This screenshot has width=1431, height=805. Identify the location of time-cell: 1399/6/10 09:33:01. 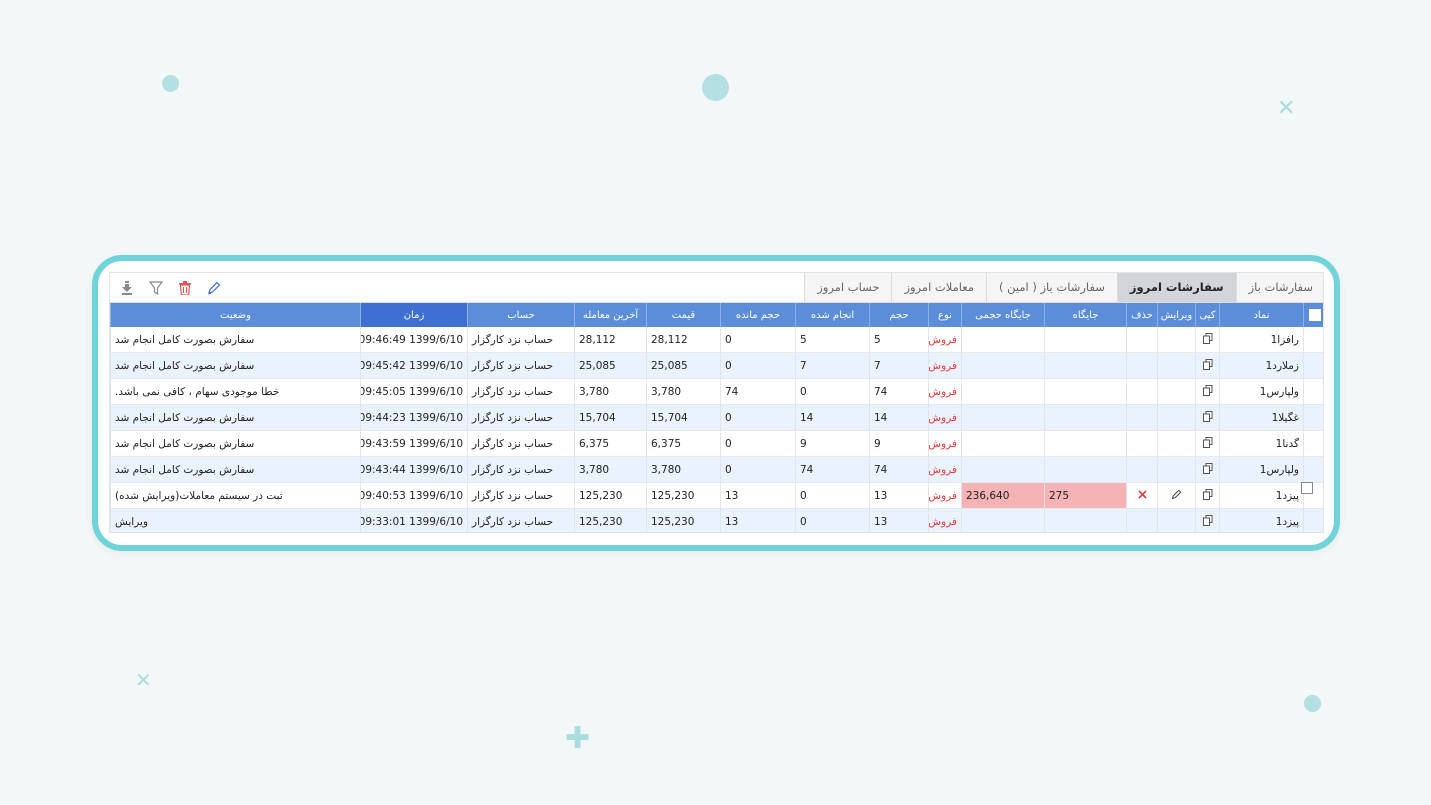
(414, 520).